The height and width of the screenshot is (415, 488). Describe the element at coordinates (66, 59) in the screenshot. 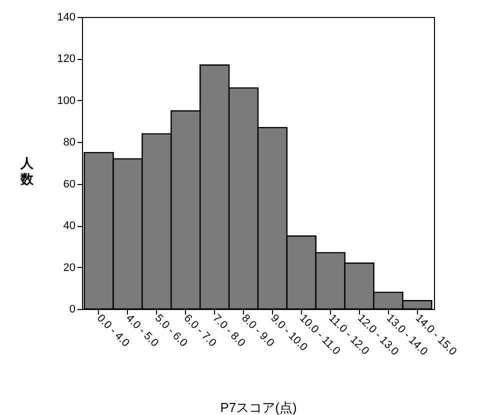

I see `y-tick-label: 120` at that location.